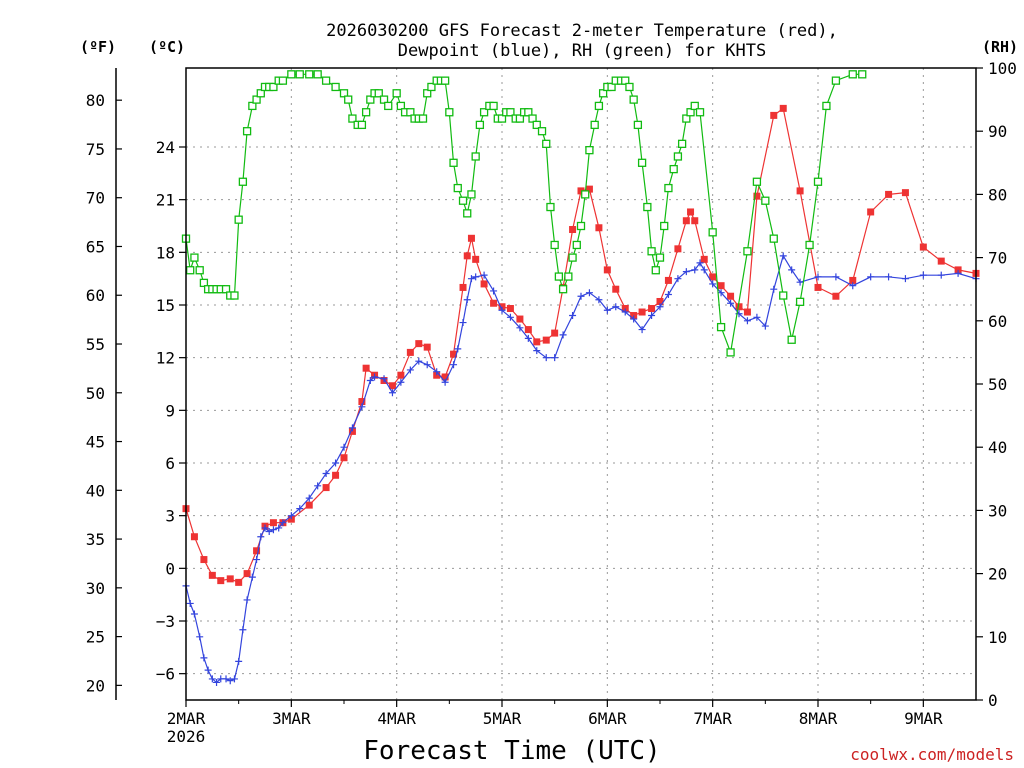  What do you see at coordinates (167, 47) in the screenshot?
I see `celsius-unit-label: (ºC)` at bounding box center [167, 47].